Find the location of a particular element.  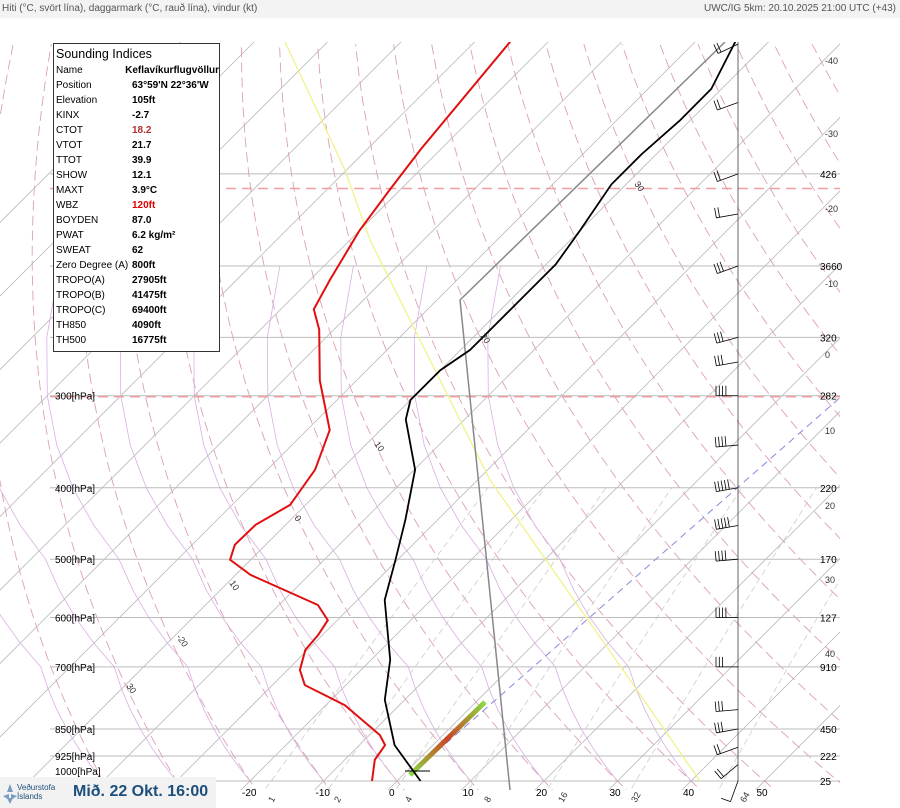

index-key: MAXT is located at coordinates (70, 190).